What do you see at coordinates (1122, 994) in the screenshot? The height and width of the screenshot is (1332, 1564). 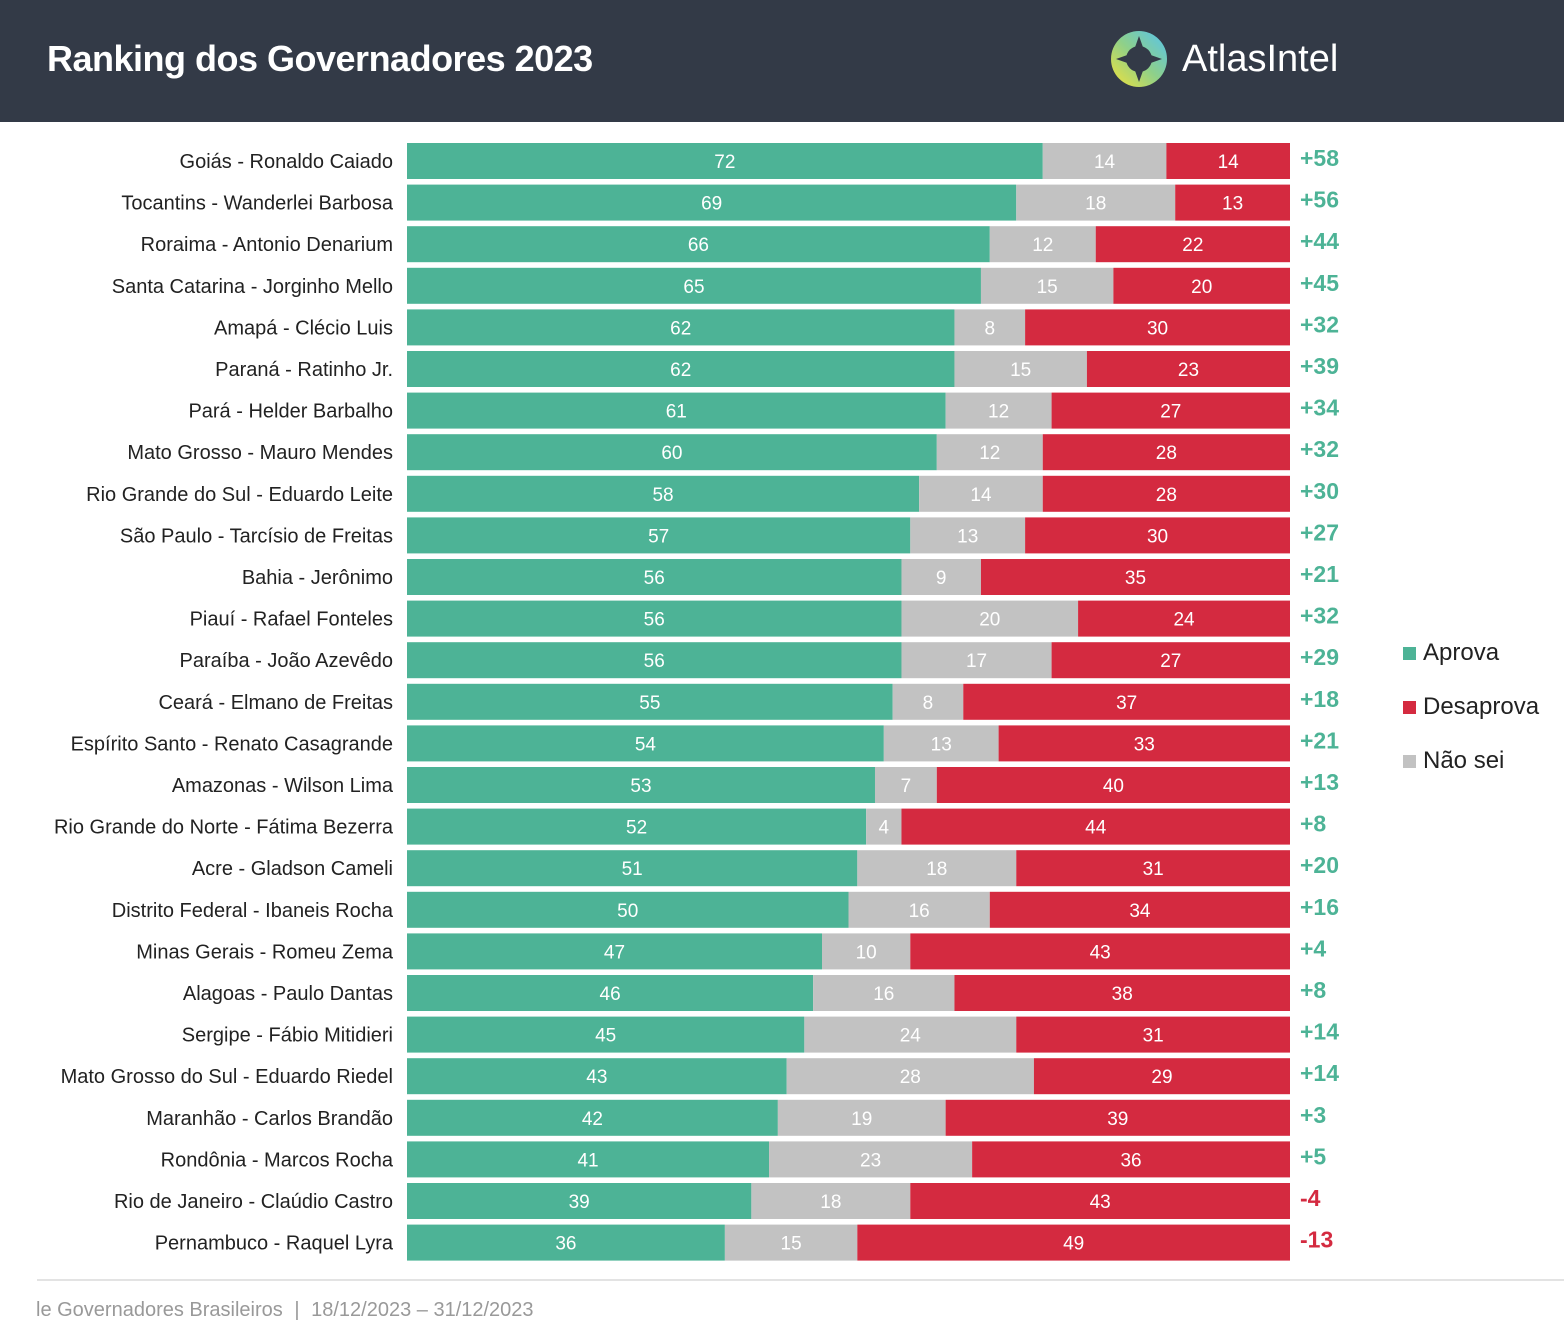 I see `bar-desaprova-value: 38` at bounding box center [1122, 994].